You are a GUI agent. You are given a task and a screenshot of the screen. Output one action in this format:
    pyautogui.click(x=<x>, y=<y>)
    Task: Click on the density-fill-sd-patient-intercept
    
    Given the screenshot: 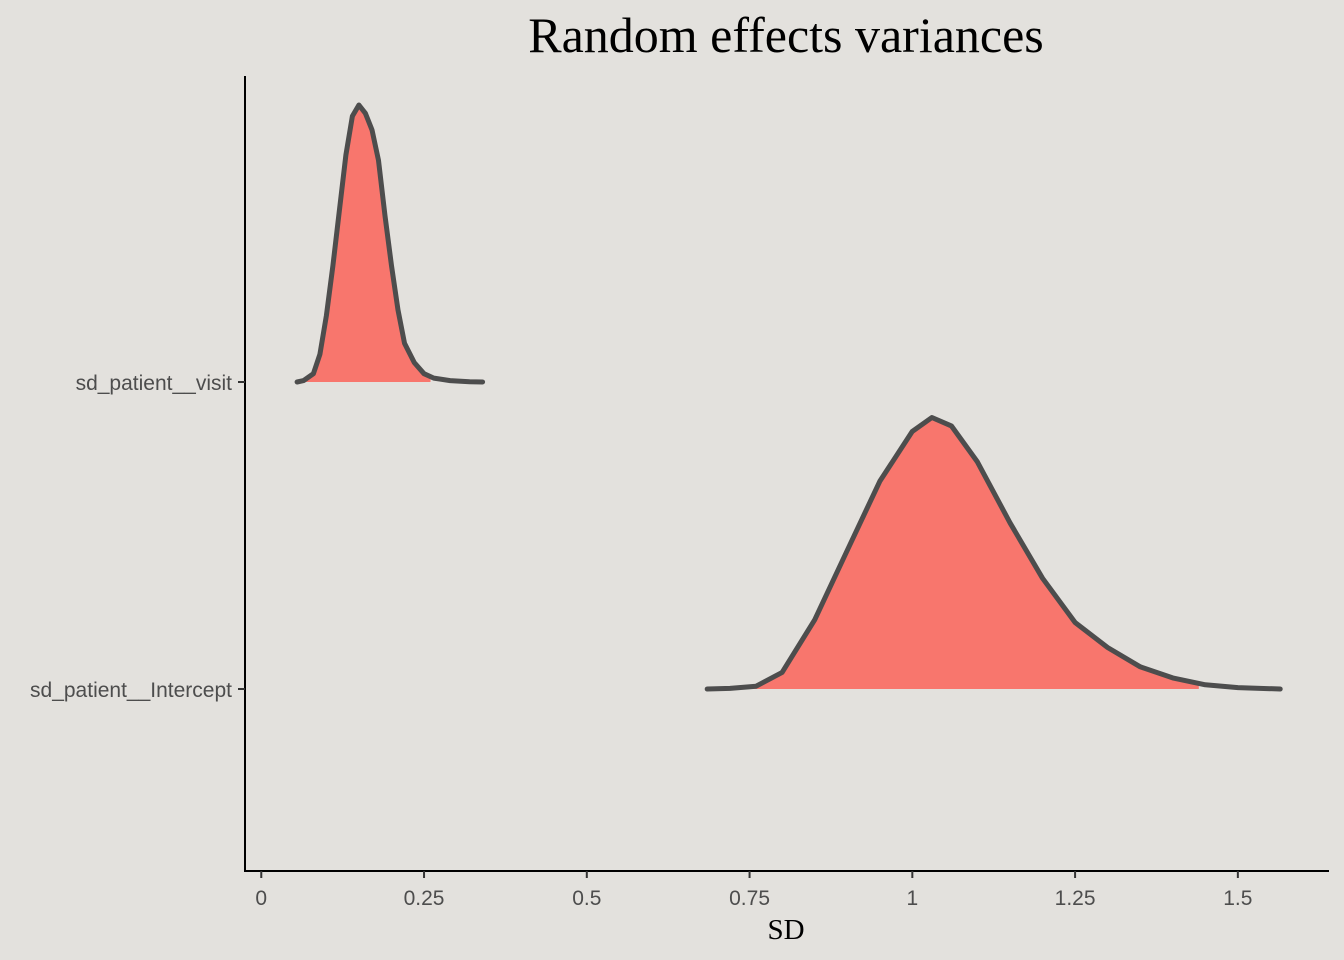 What is the action you would take?
    pyautogui.click(x=971, y=553)
    